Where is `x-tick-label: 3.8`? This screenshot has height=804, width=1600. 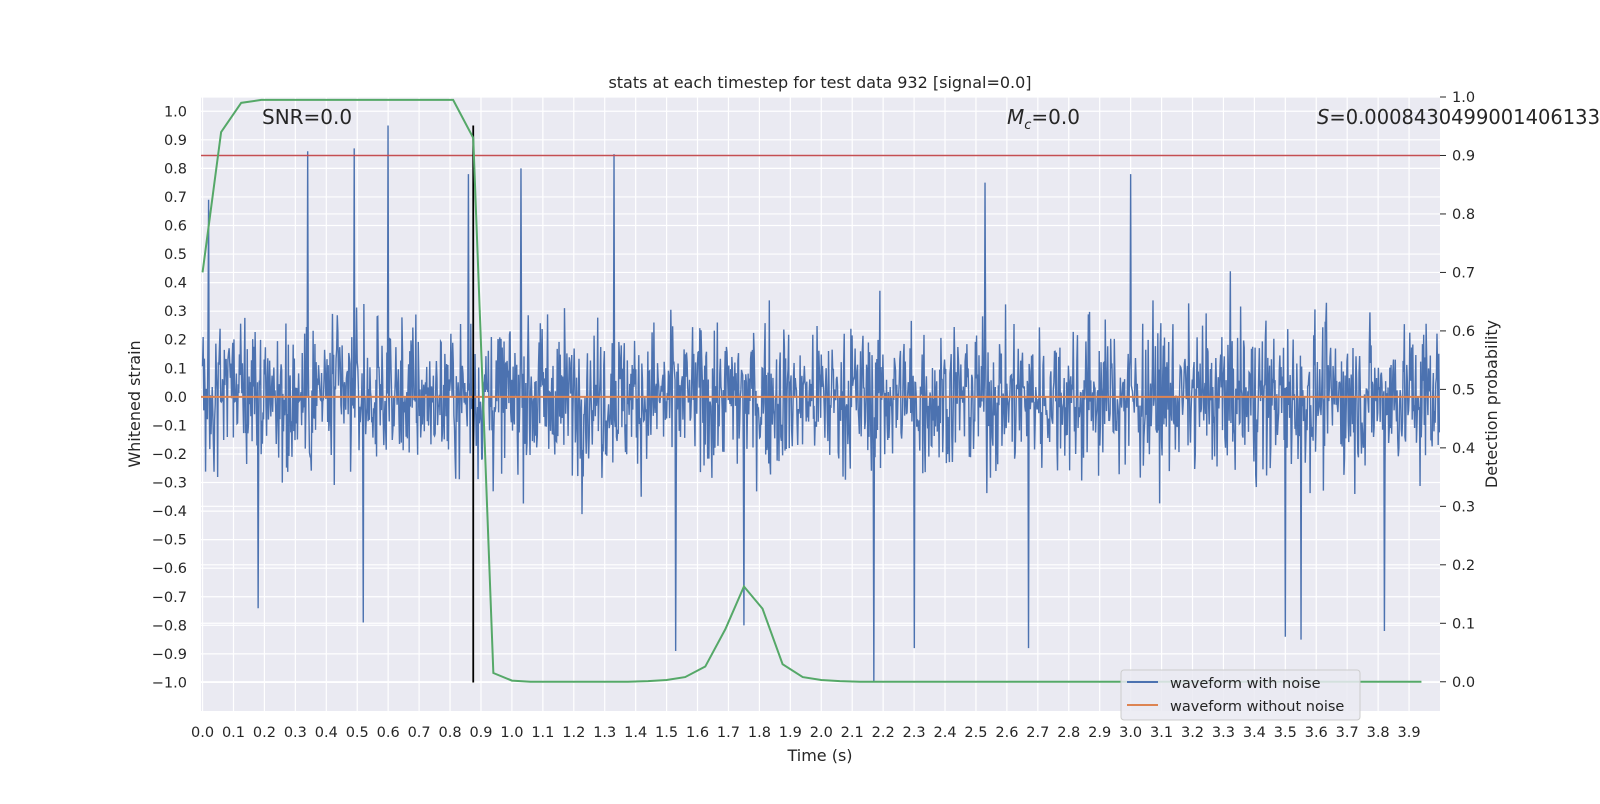
x-tick-label: 3.8 is located at coordinates (1378, 733).